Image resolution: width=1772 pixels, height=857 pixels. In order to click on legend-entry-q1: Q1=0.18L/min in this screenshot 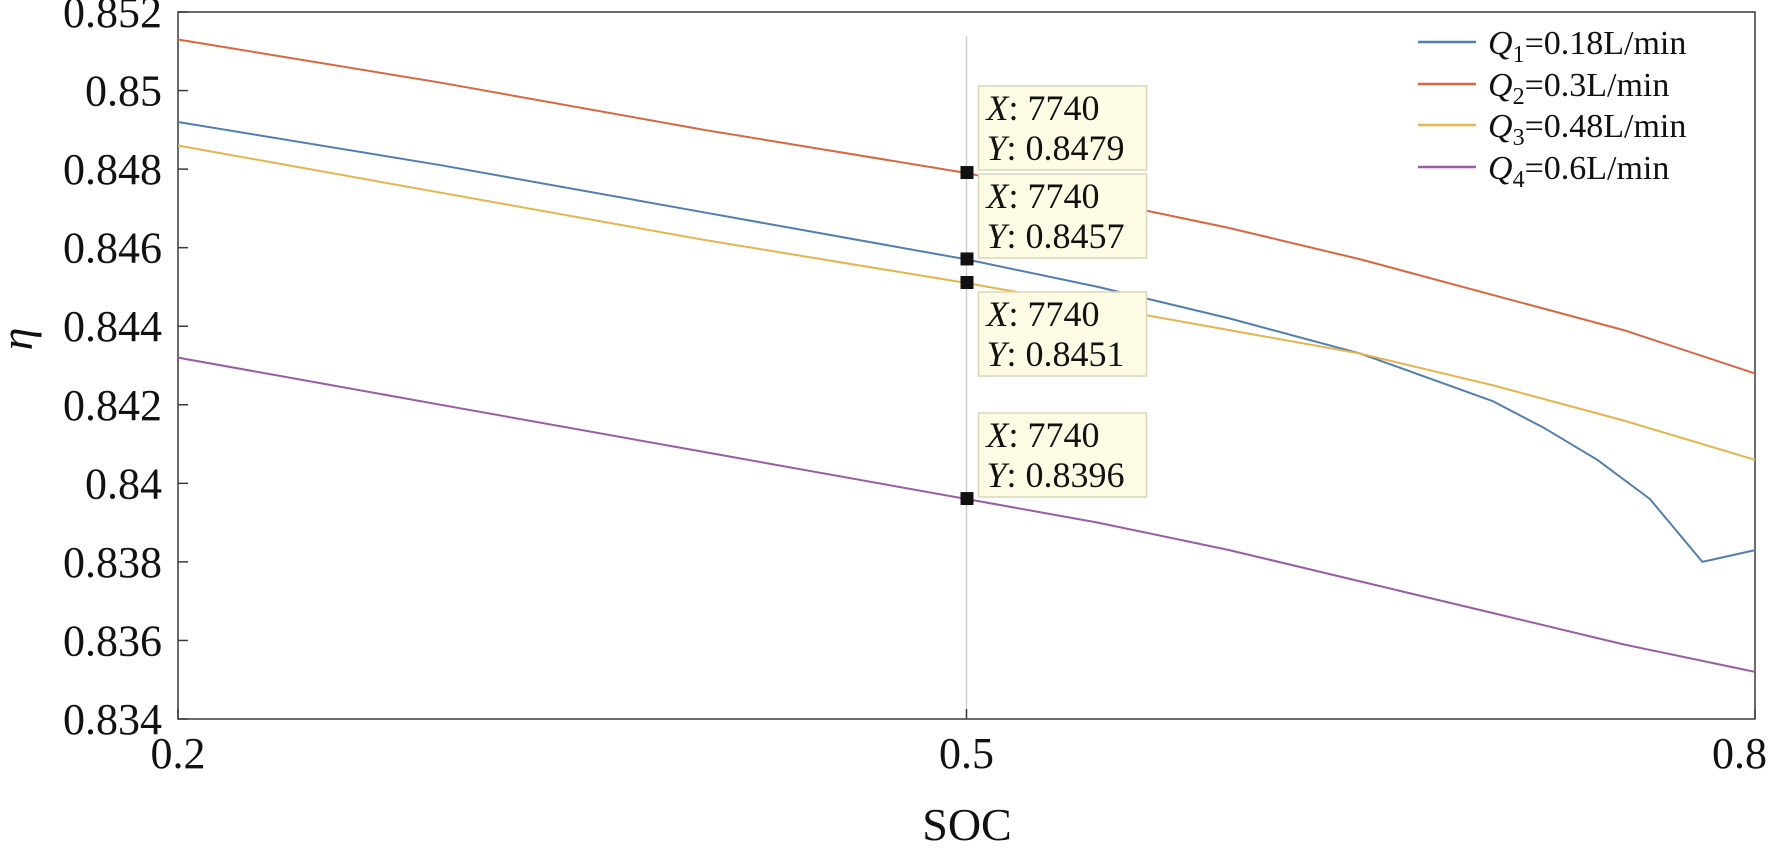, I will do `click(1552, 46)`.